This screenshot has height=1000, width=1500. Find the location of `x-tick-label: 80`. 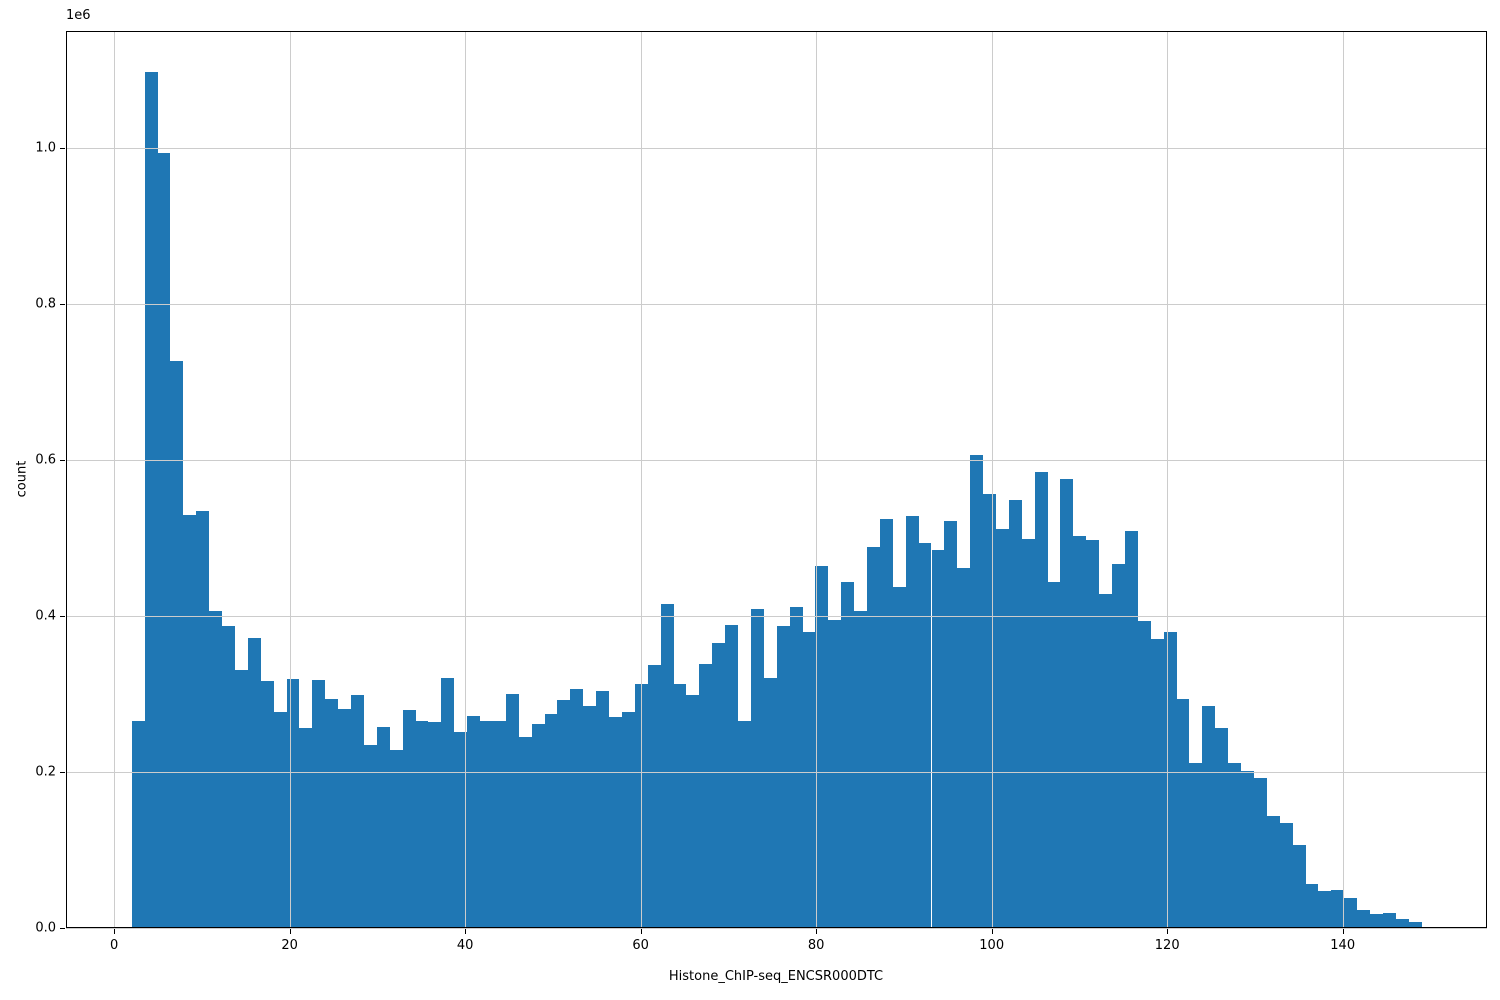

x-tick-label: 80 is located at coordinates (816, 945).